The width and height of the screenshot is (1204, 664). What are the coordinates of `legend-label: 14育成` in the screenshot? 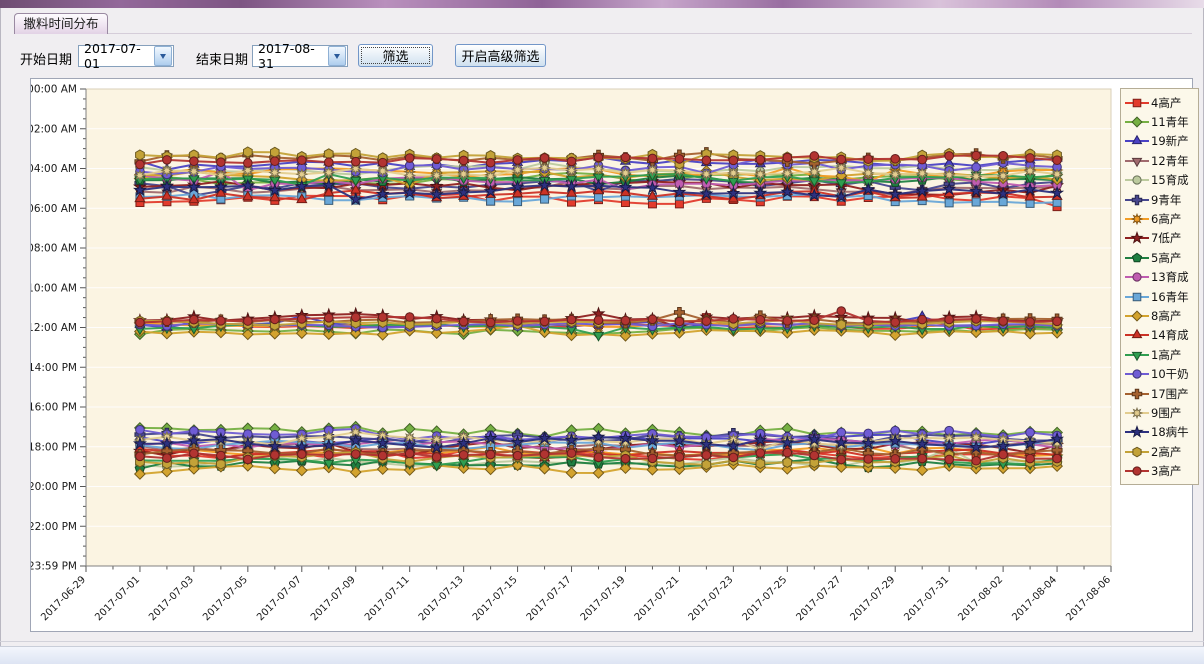 It's located at (1170, 335).